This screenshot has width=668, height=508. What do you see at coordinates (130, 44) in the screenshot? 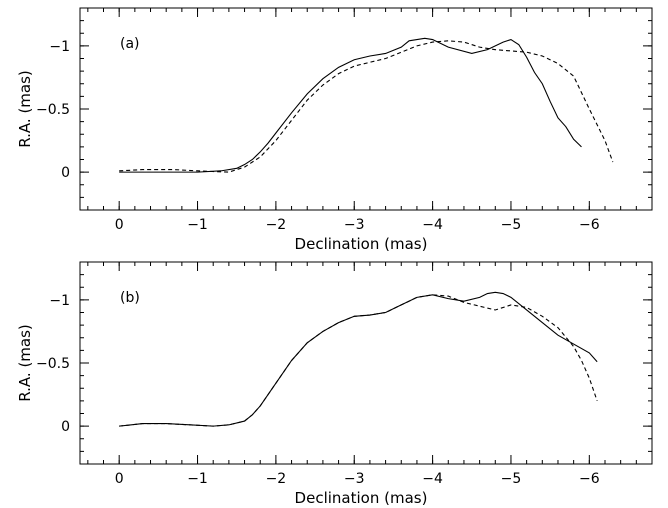
I see `panel-label: (a)` at bounding box center [130, 44].